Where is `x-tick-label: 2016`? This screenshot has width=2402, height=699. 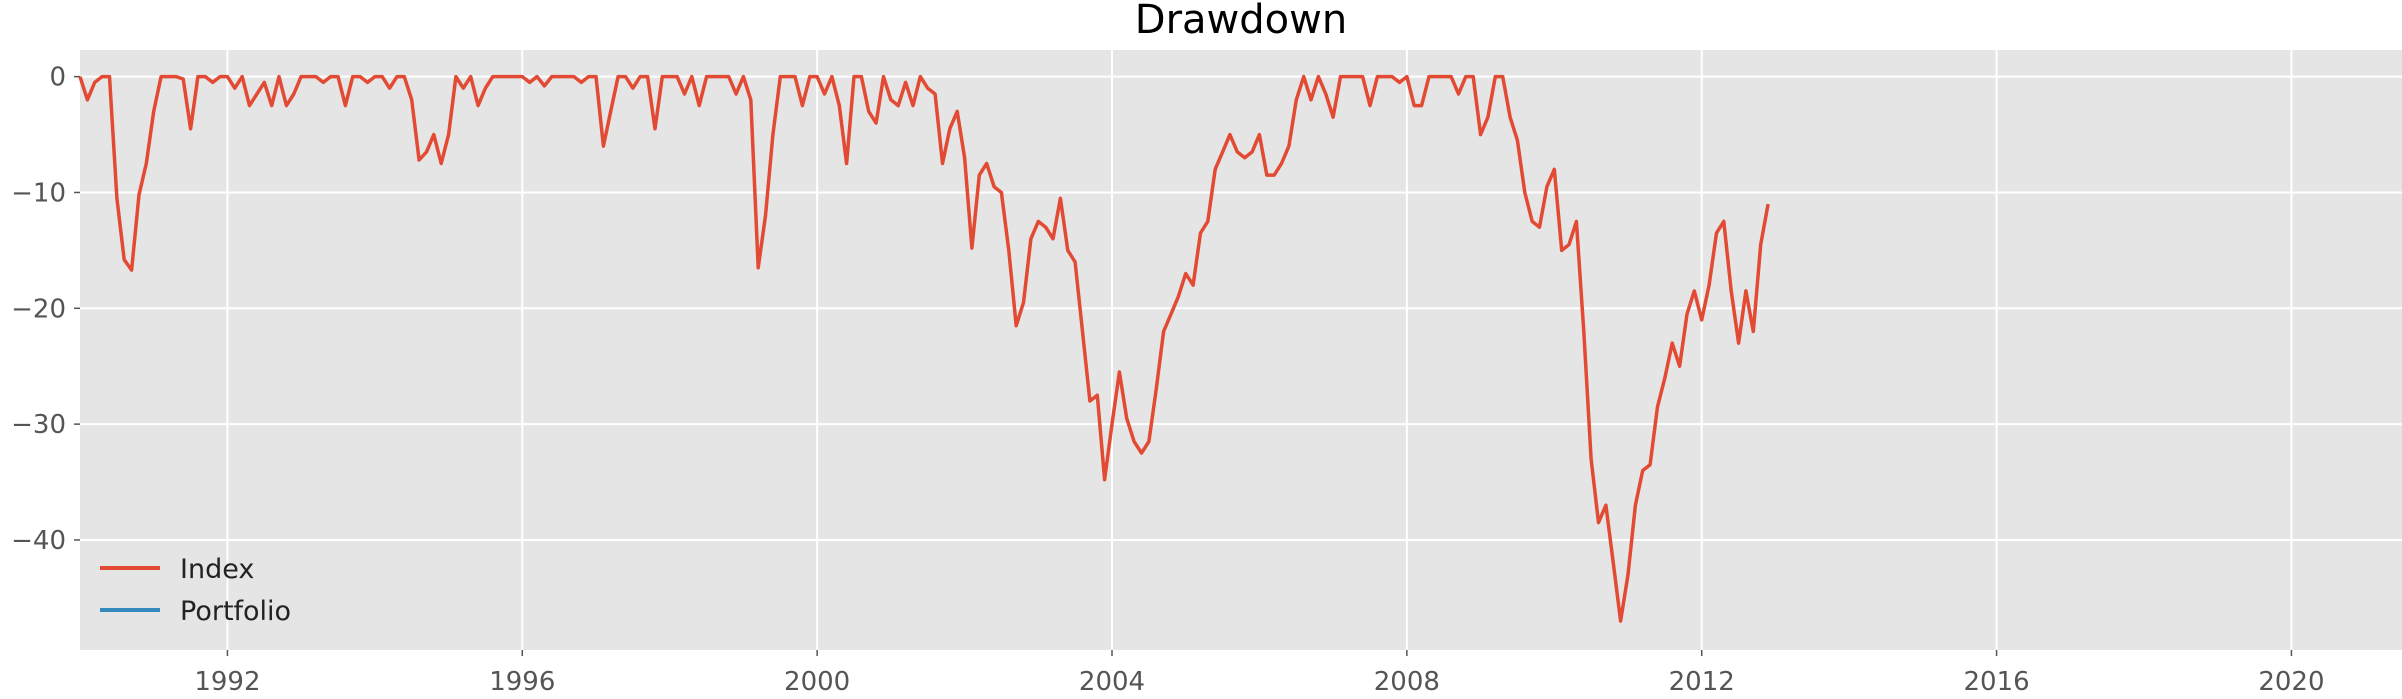
x-tick-label: 2016 is located at coordinates (1996, 682).